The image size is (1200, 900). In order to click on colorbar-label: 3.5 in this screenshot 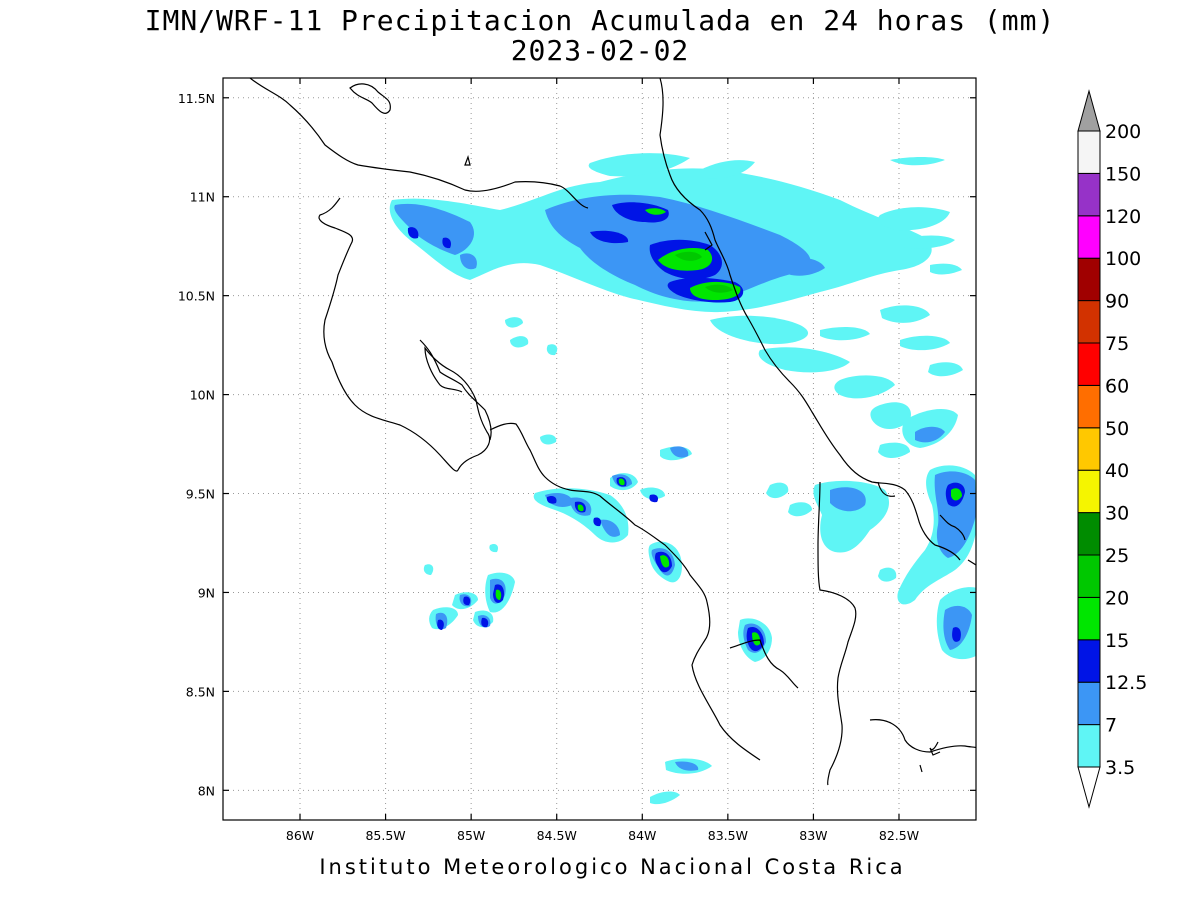, I will do `click(1120, 768)`.